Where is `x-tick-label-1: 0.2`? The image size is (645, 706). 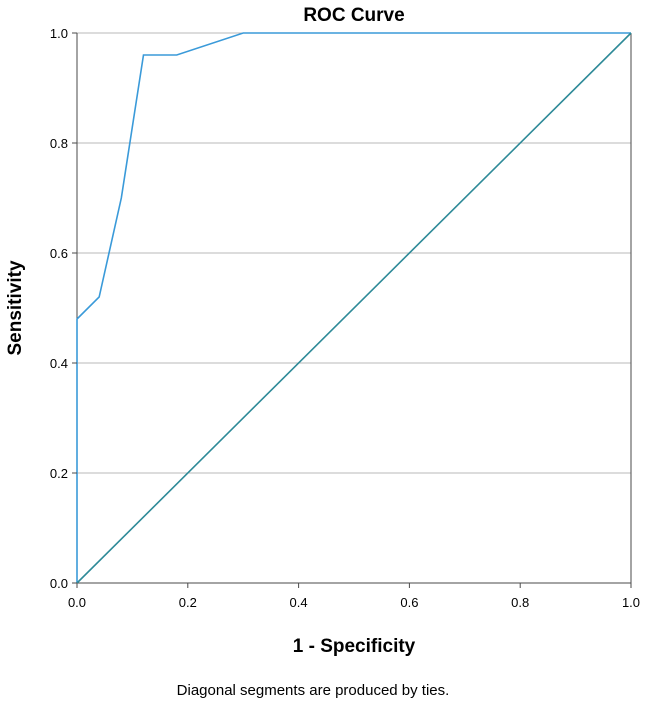
x-tick-label-1: 0.2 is located at coordinates (188, 602).